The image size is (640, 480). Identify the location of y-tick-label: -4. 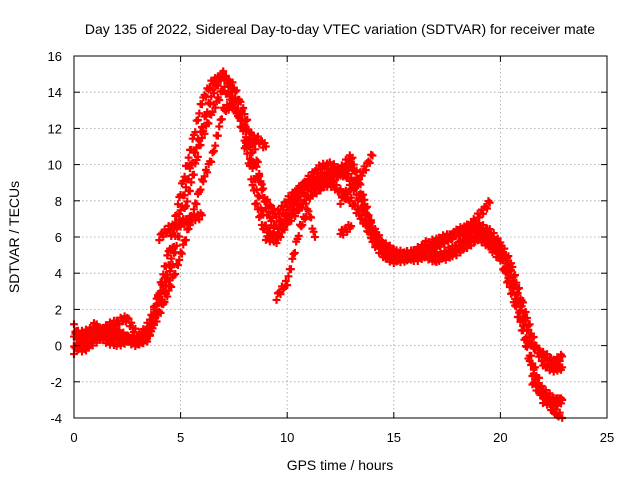
(56, 418).